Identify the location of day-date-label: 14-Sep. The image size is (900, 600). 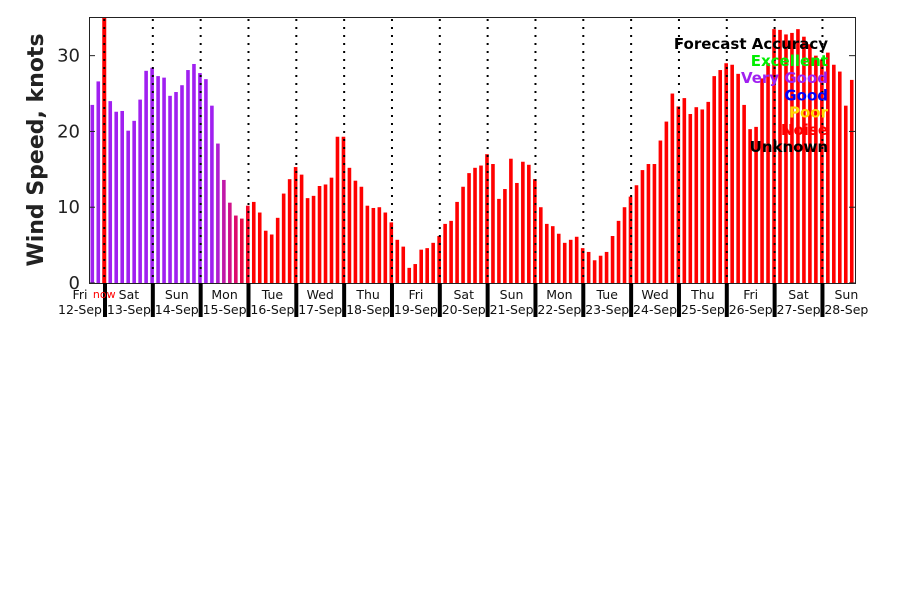
(177, 309).